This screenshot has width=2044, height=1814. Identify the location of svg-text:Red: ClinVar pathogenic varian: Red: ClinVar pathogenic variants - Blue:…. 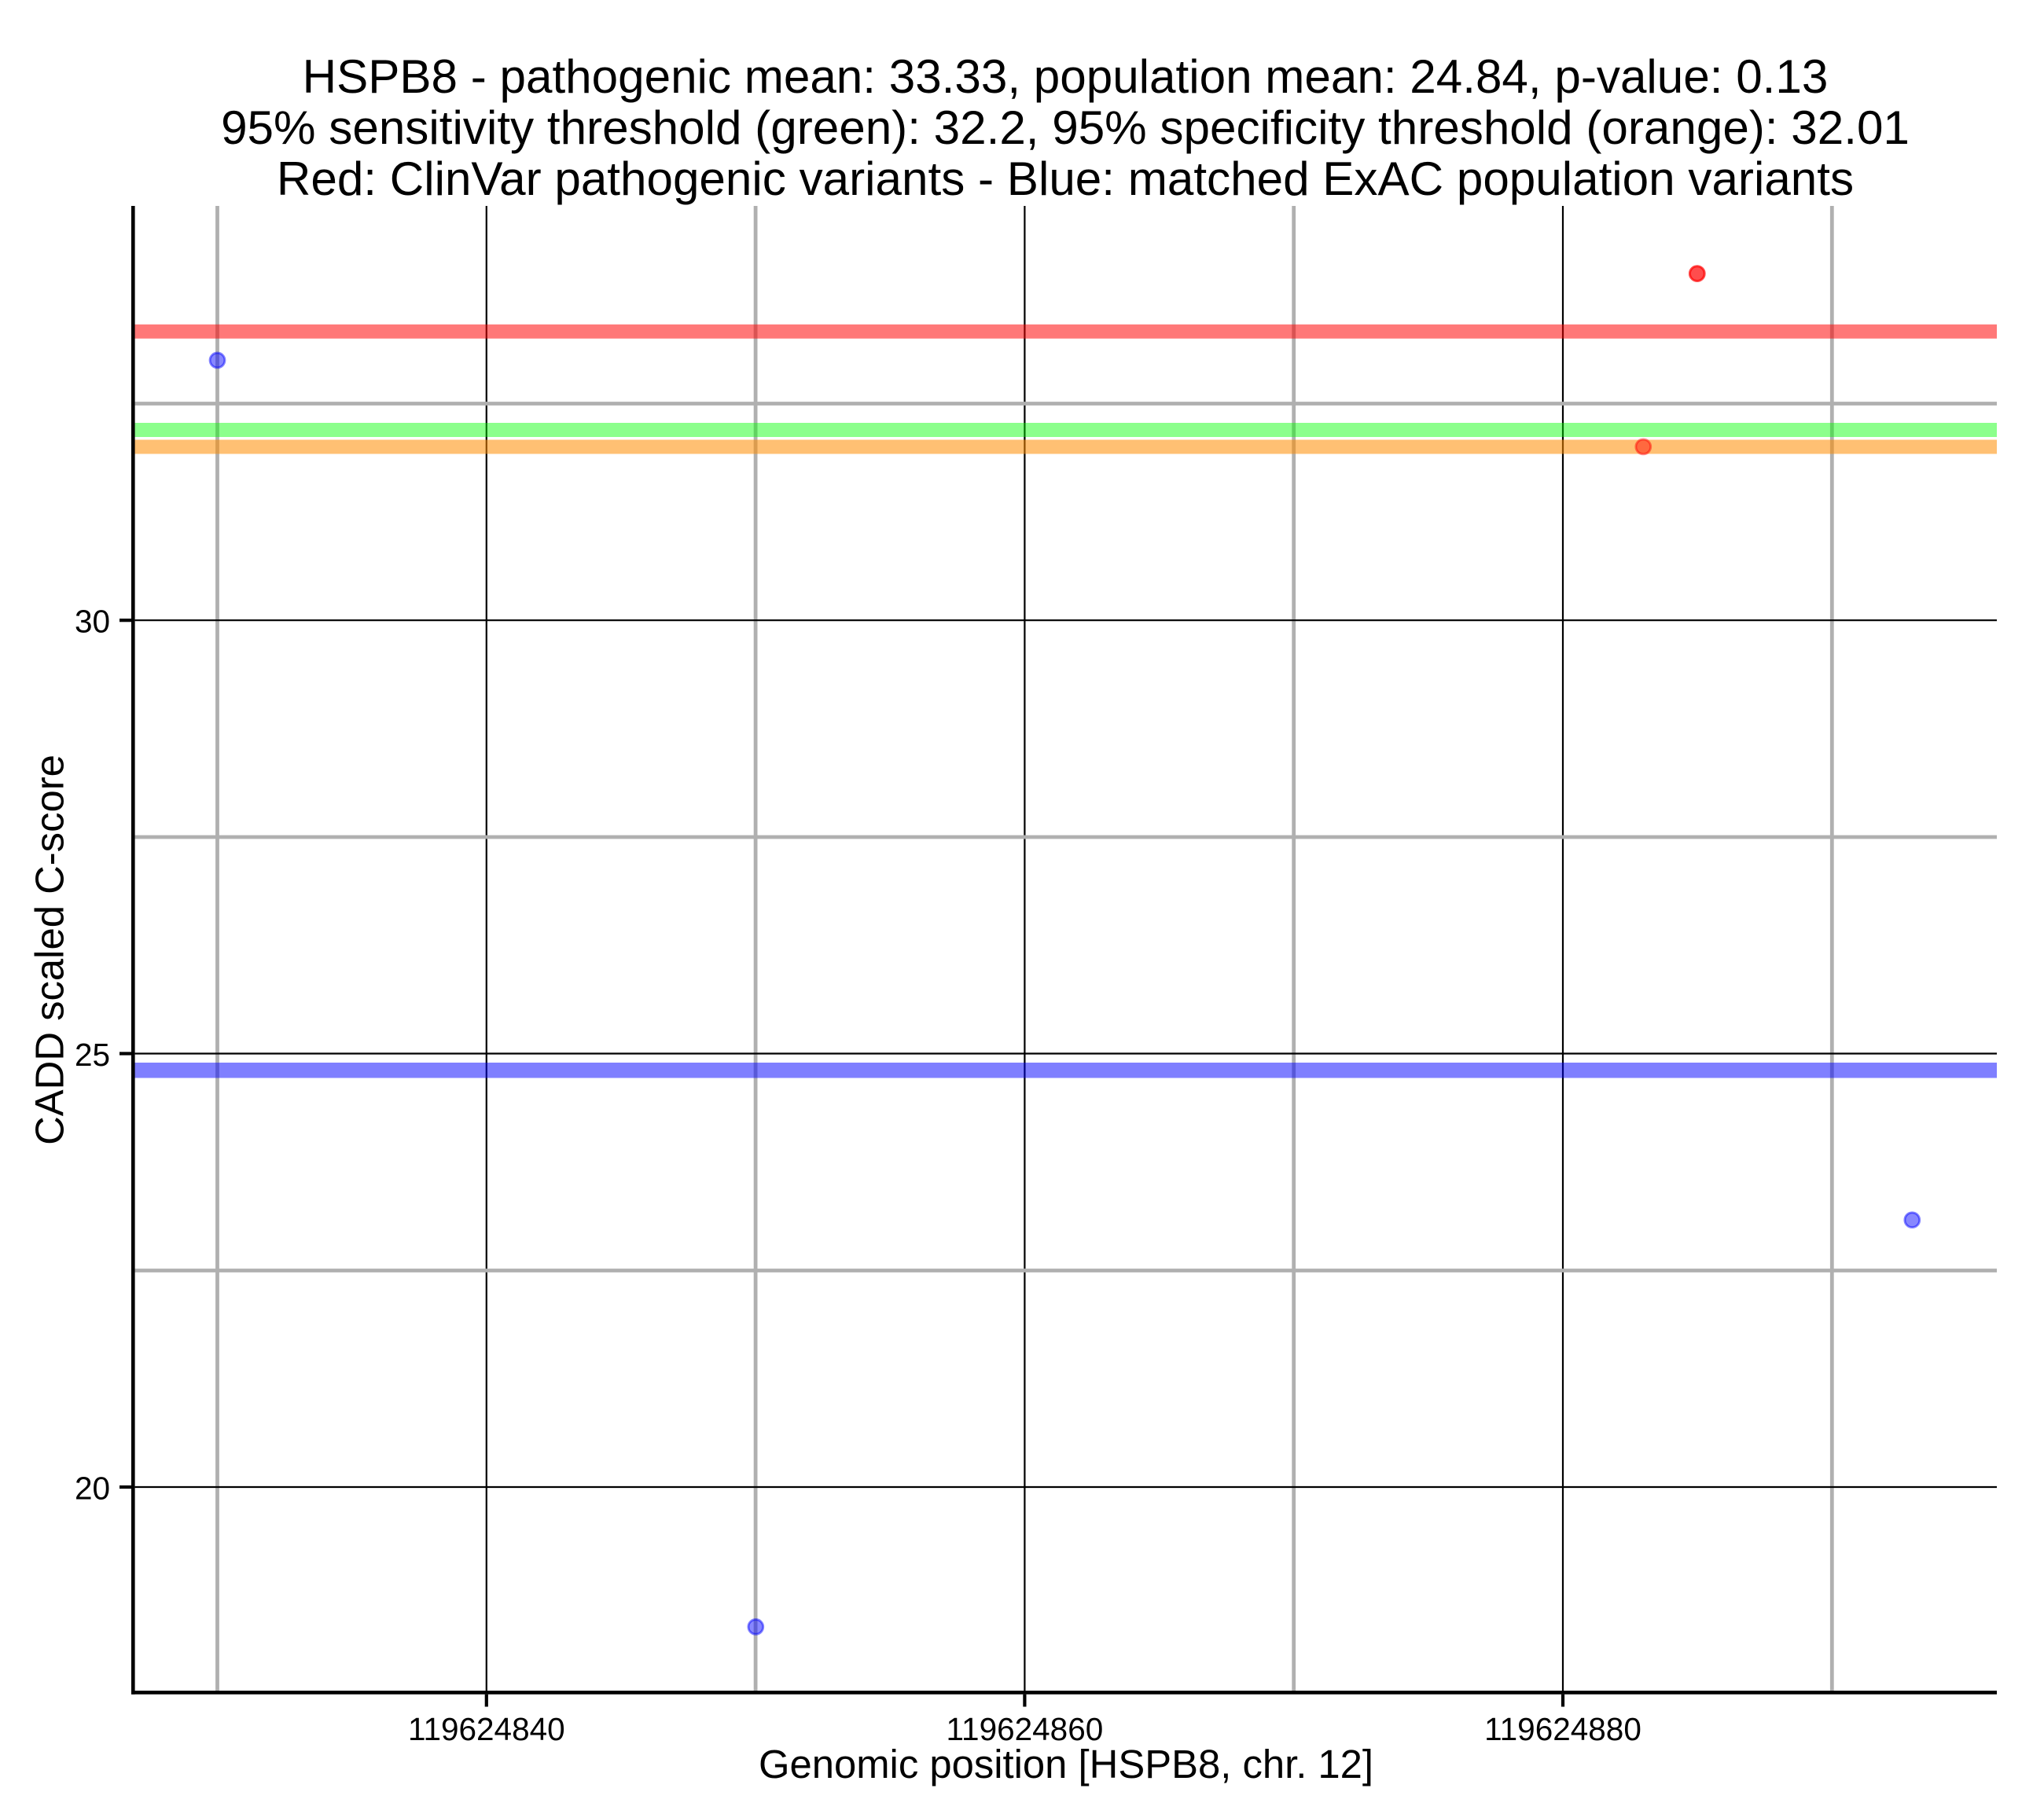
(1065, 178).